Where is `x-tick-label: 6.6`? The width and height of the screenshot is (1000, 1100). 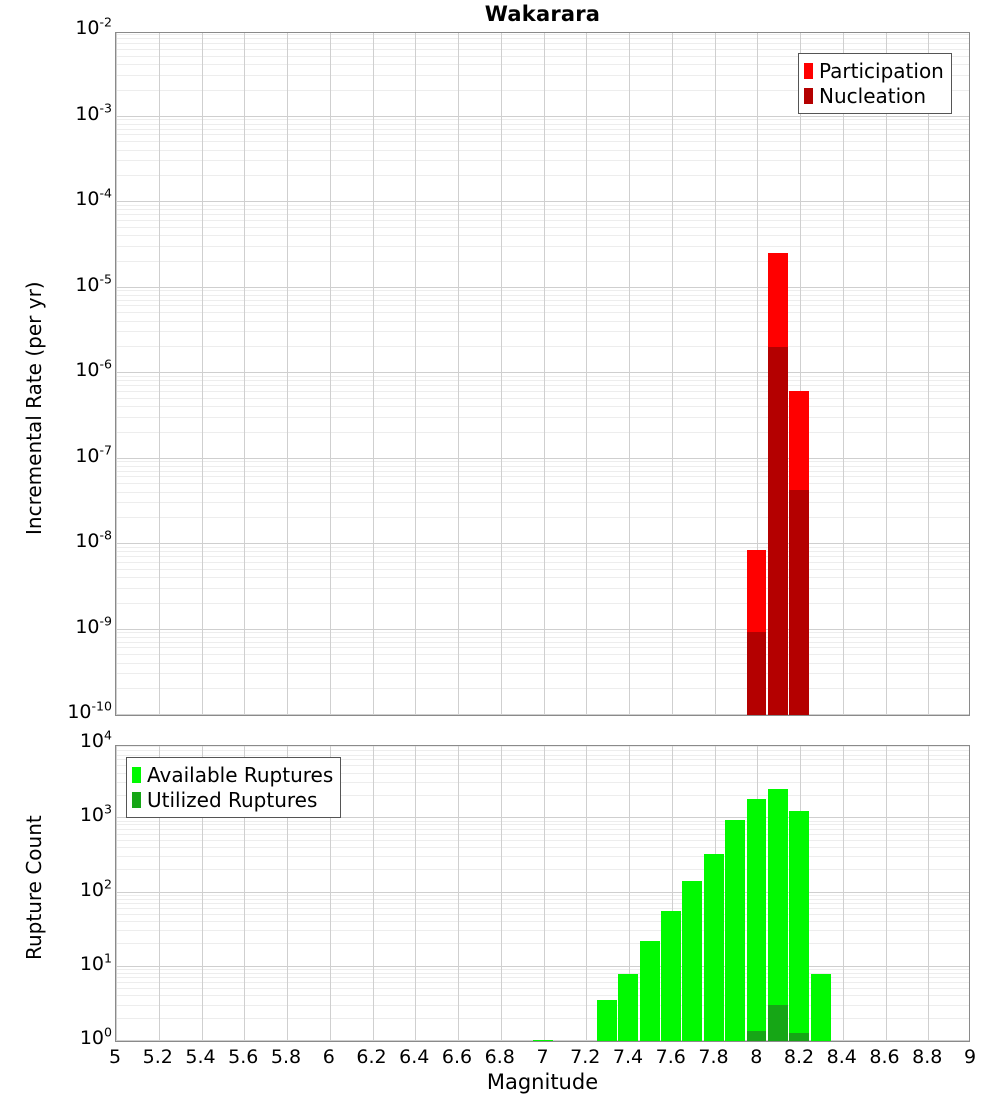 x-tick-label: 6.6 is located at coordinates (457, 1057).